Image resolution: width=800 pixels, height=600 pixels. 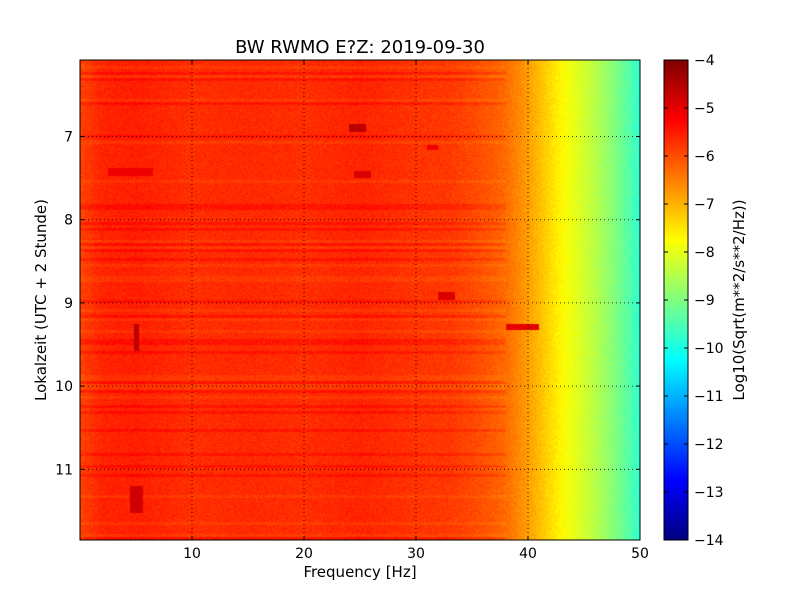 I want to click on y-tick-label: 7, so click(x=68, y=138).